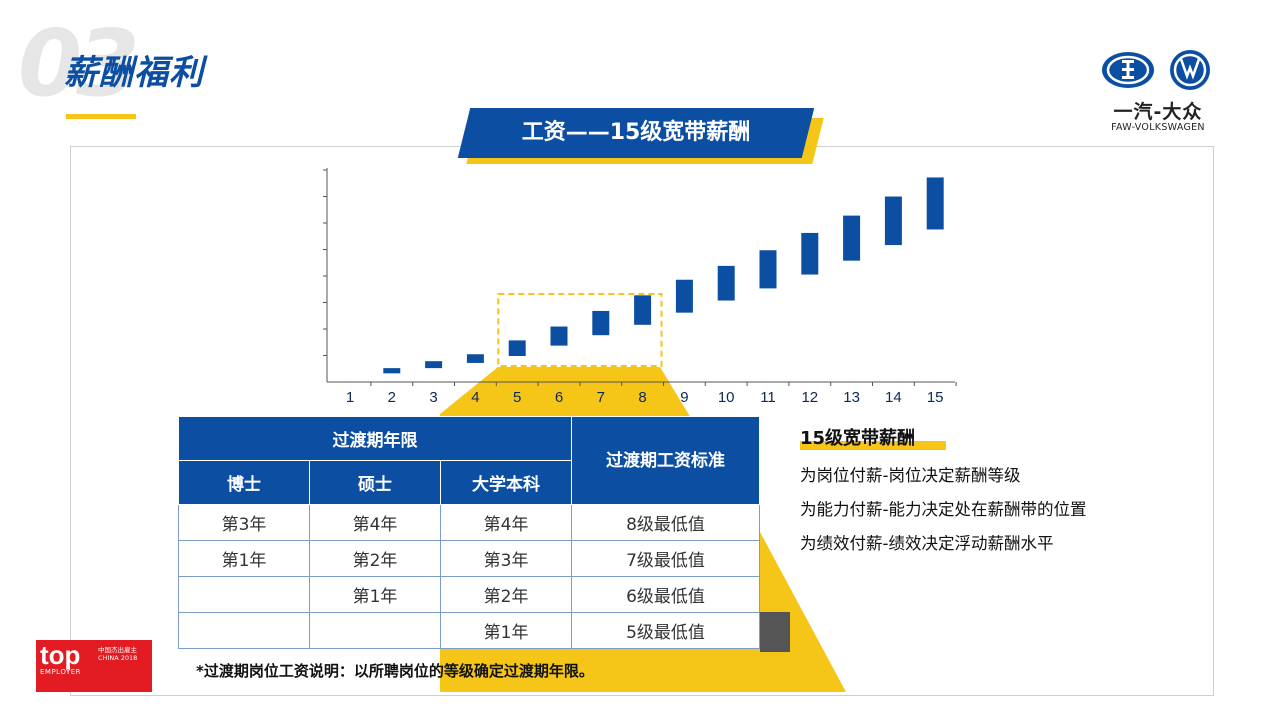 The height and width of the screenshot is (720, 1280). Describe the element at coordinates (642, 397) in the screenshot. I see `x-tick-label: 8` at that location.